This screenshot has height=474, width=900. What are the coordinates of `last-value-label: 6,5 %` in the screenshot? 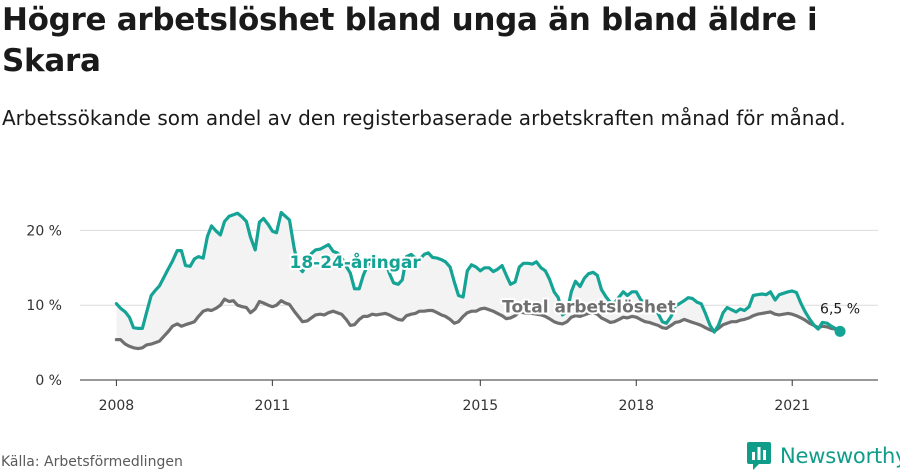 It's located at (840, 309).